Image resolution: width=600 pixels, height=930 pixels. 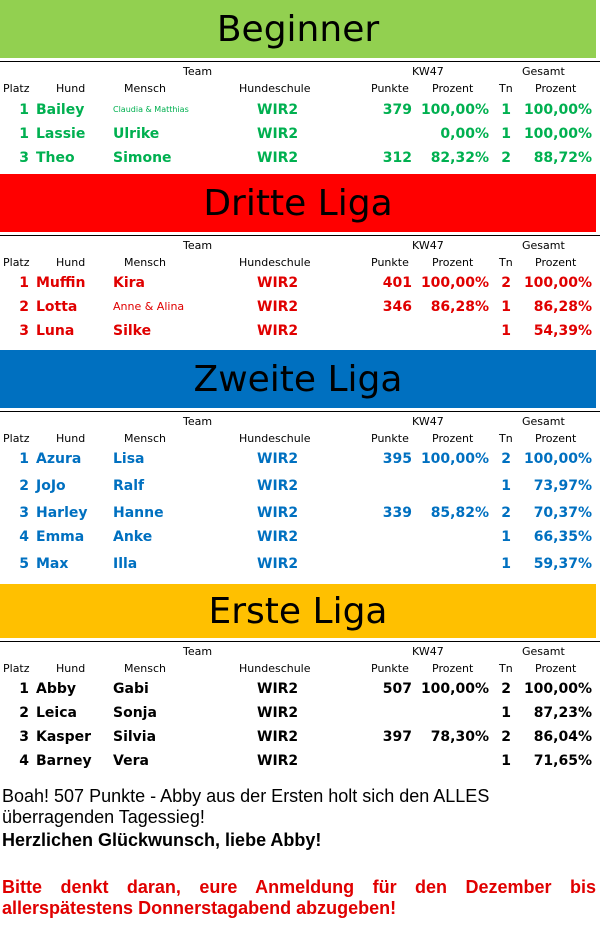 I want to click on cell-gesamt: 66,35%, so click(x=562, y=537).